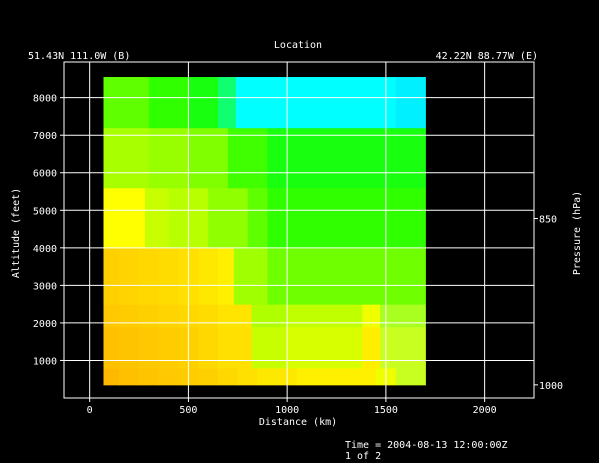 Image resolution: width=599 pixels, height=463 pixels. What do you see at coordinates (426, 445) in the screenshot?
I see `time-label: Time = 2004-08-13 12:00:00Z` at bounding box center [426, 445].